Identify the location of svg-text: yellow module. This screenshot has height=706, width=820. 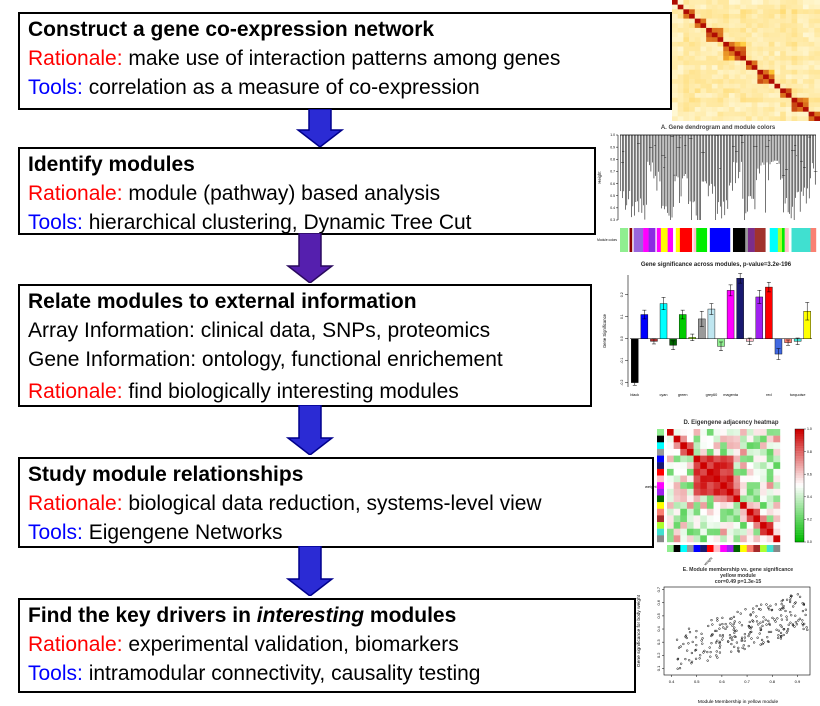
(738, 576).